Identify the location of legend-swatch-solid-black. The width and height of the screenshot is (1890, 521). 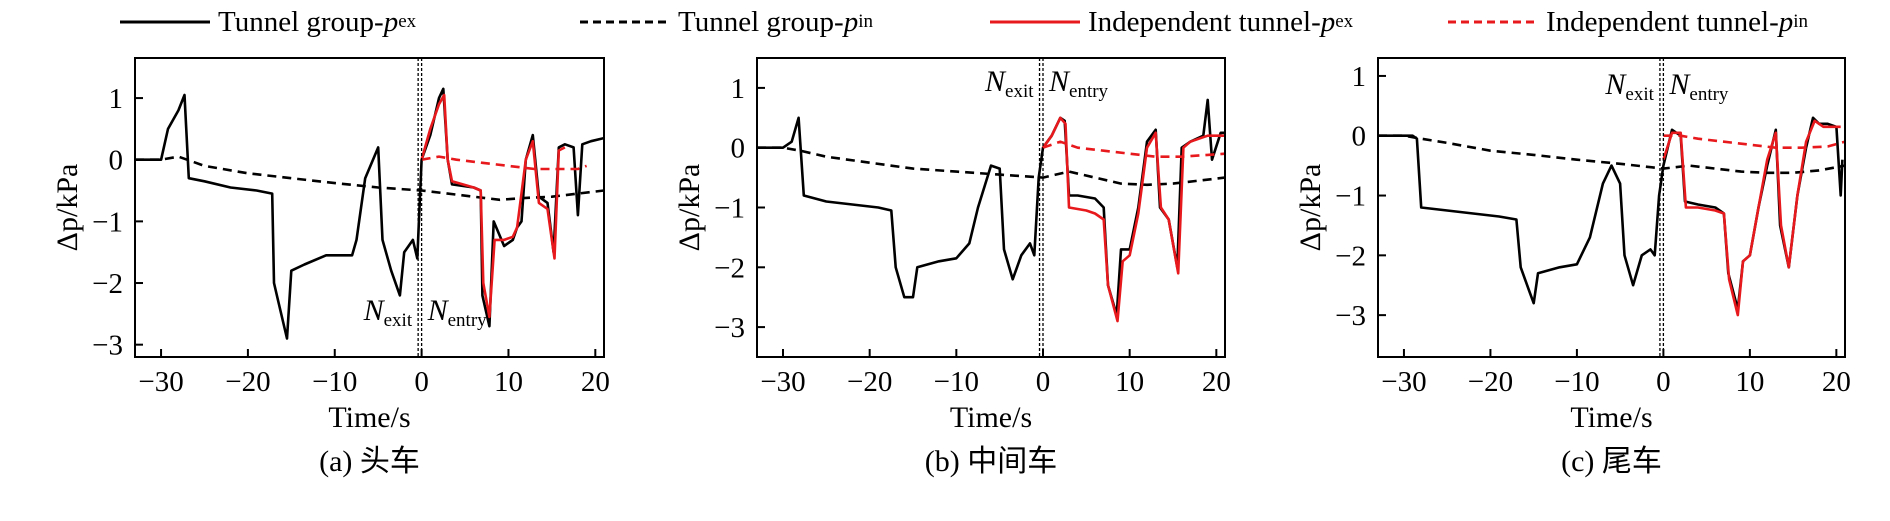
(165, 22).